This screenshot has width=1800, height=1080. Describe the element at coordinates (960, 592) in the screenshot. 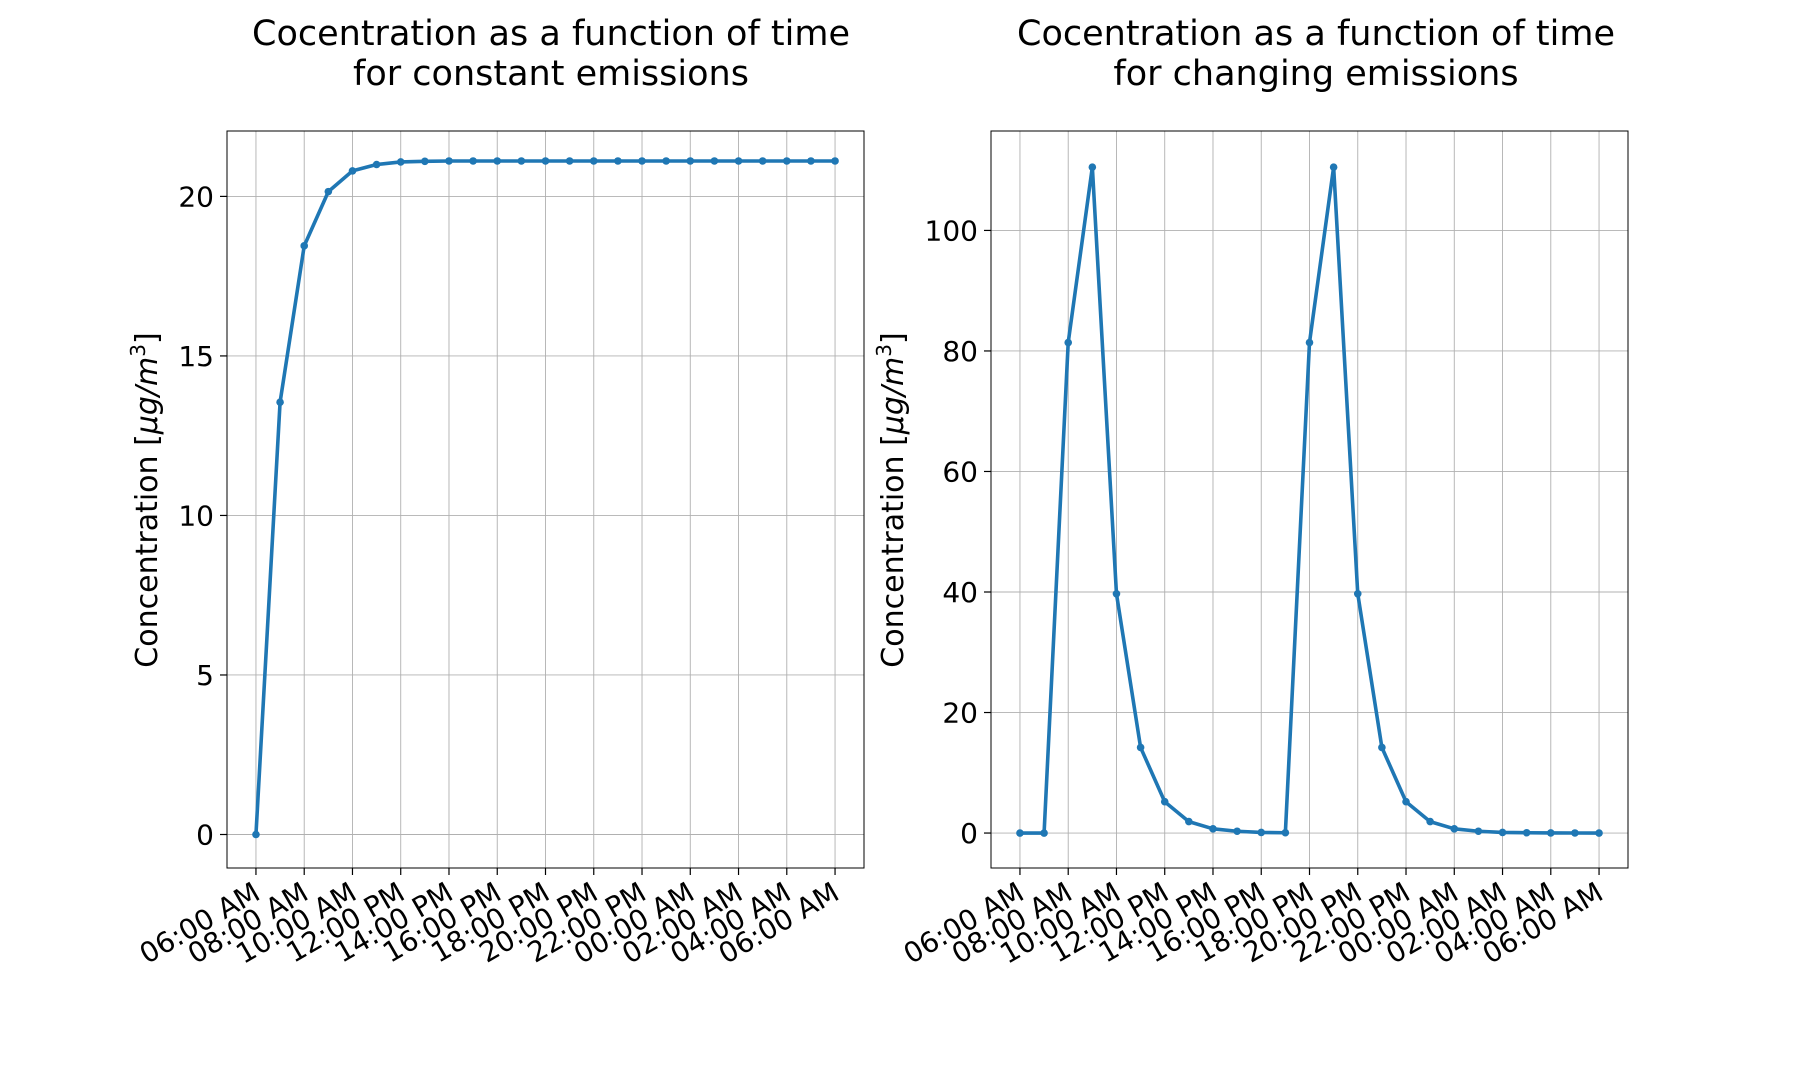

I see `y-tick-label: 40` at that location.